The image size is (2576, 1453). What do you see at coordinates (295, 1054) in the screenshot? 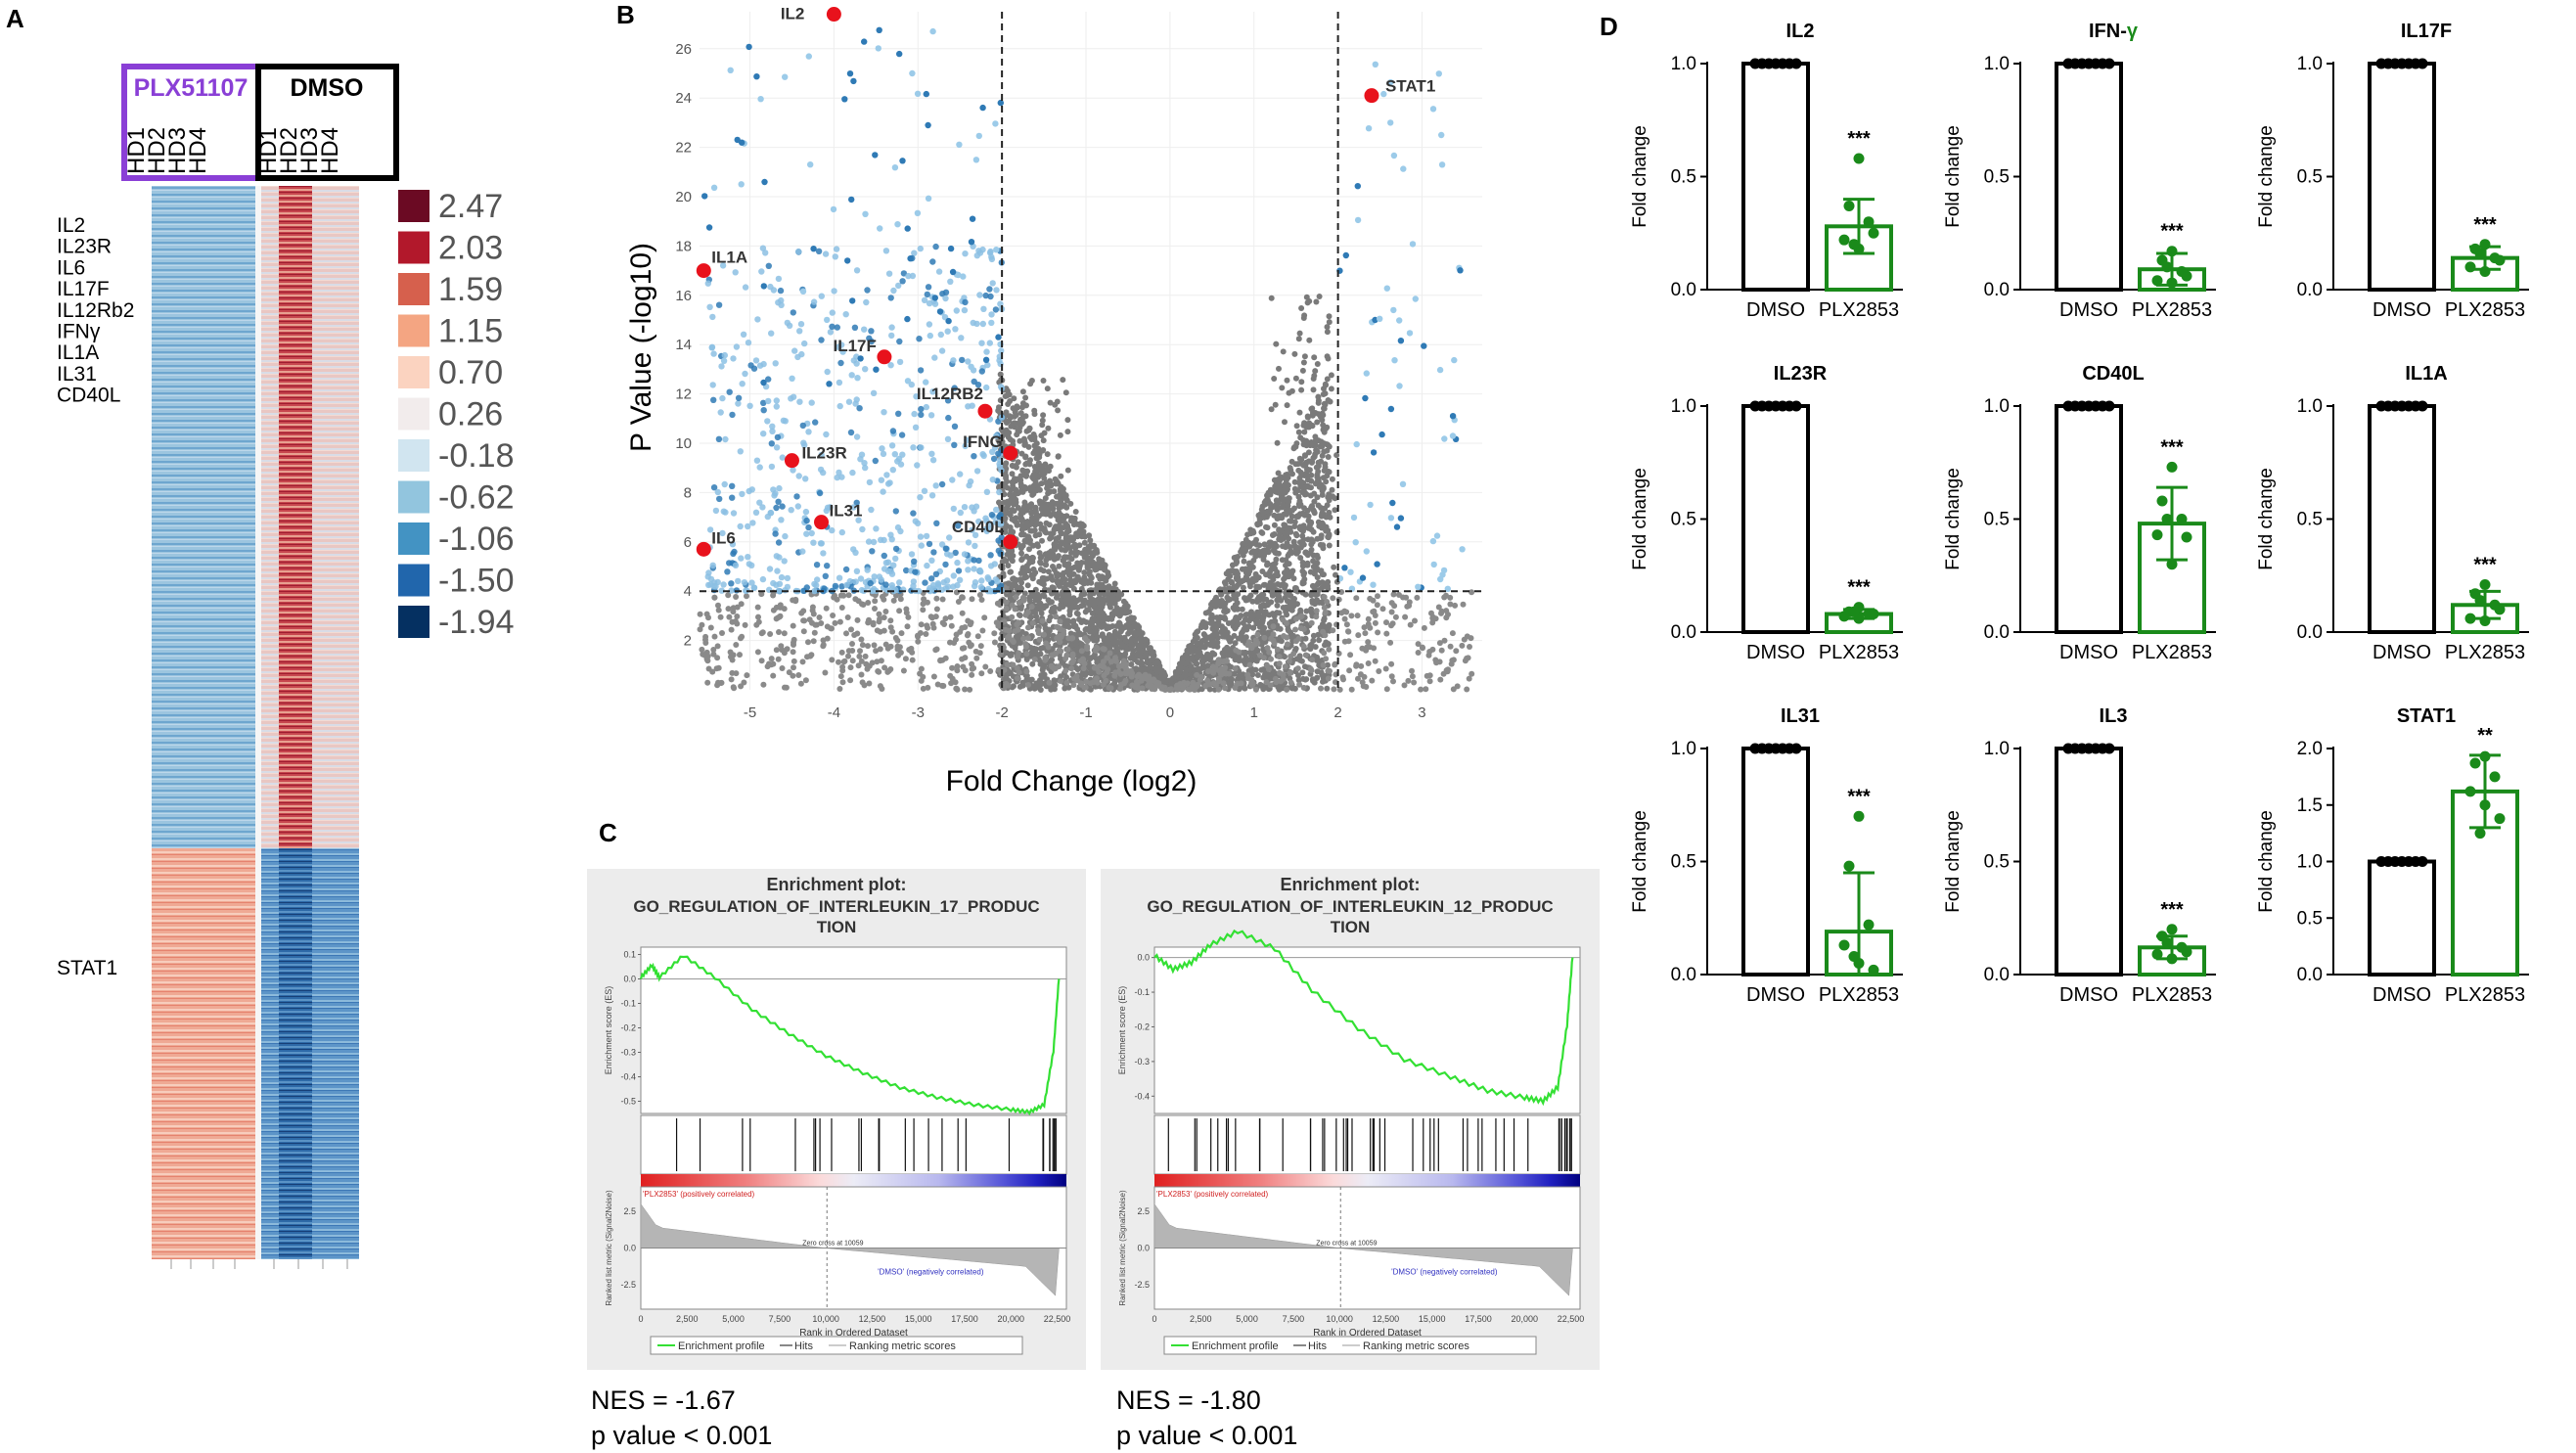
I see `heatmap-block-dmso-hd2-down` at bounding box center [295, 1054].